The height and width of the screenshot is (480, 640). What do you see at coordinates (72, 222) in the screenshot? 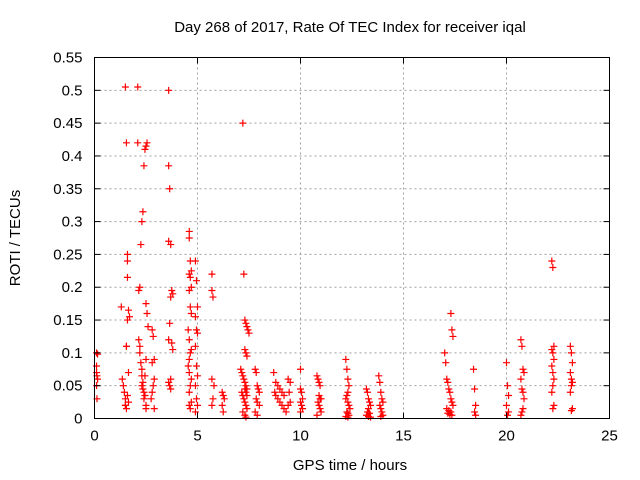
I see `y-tick-label: 0.3` at bounding box center [72, 222].